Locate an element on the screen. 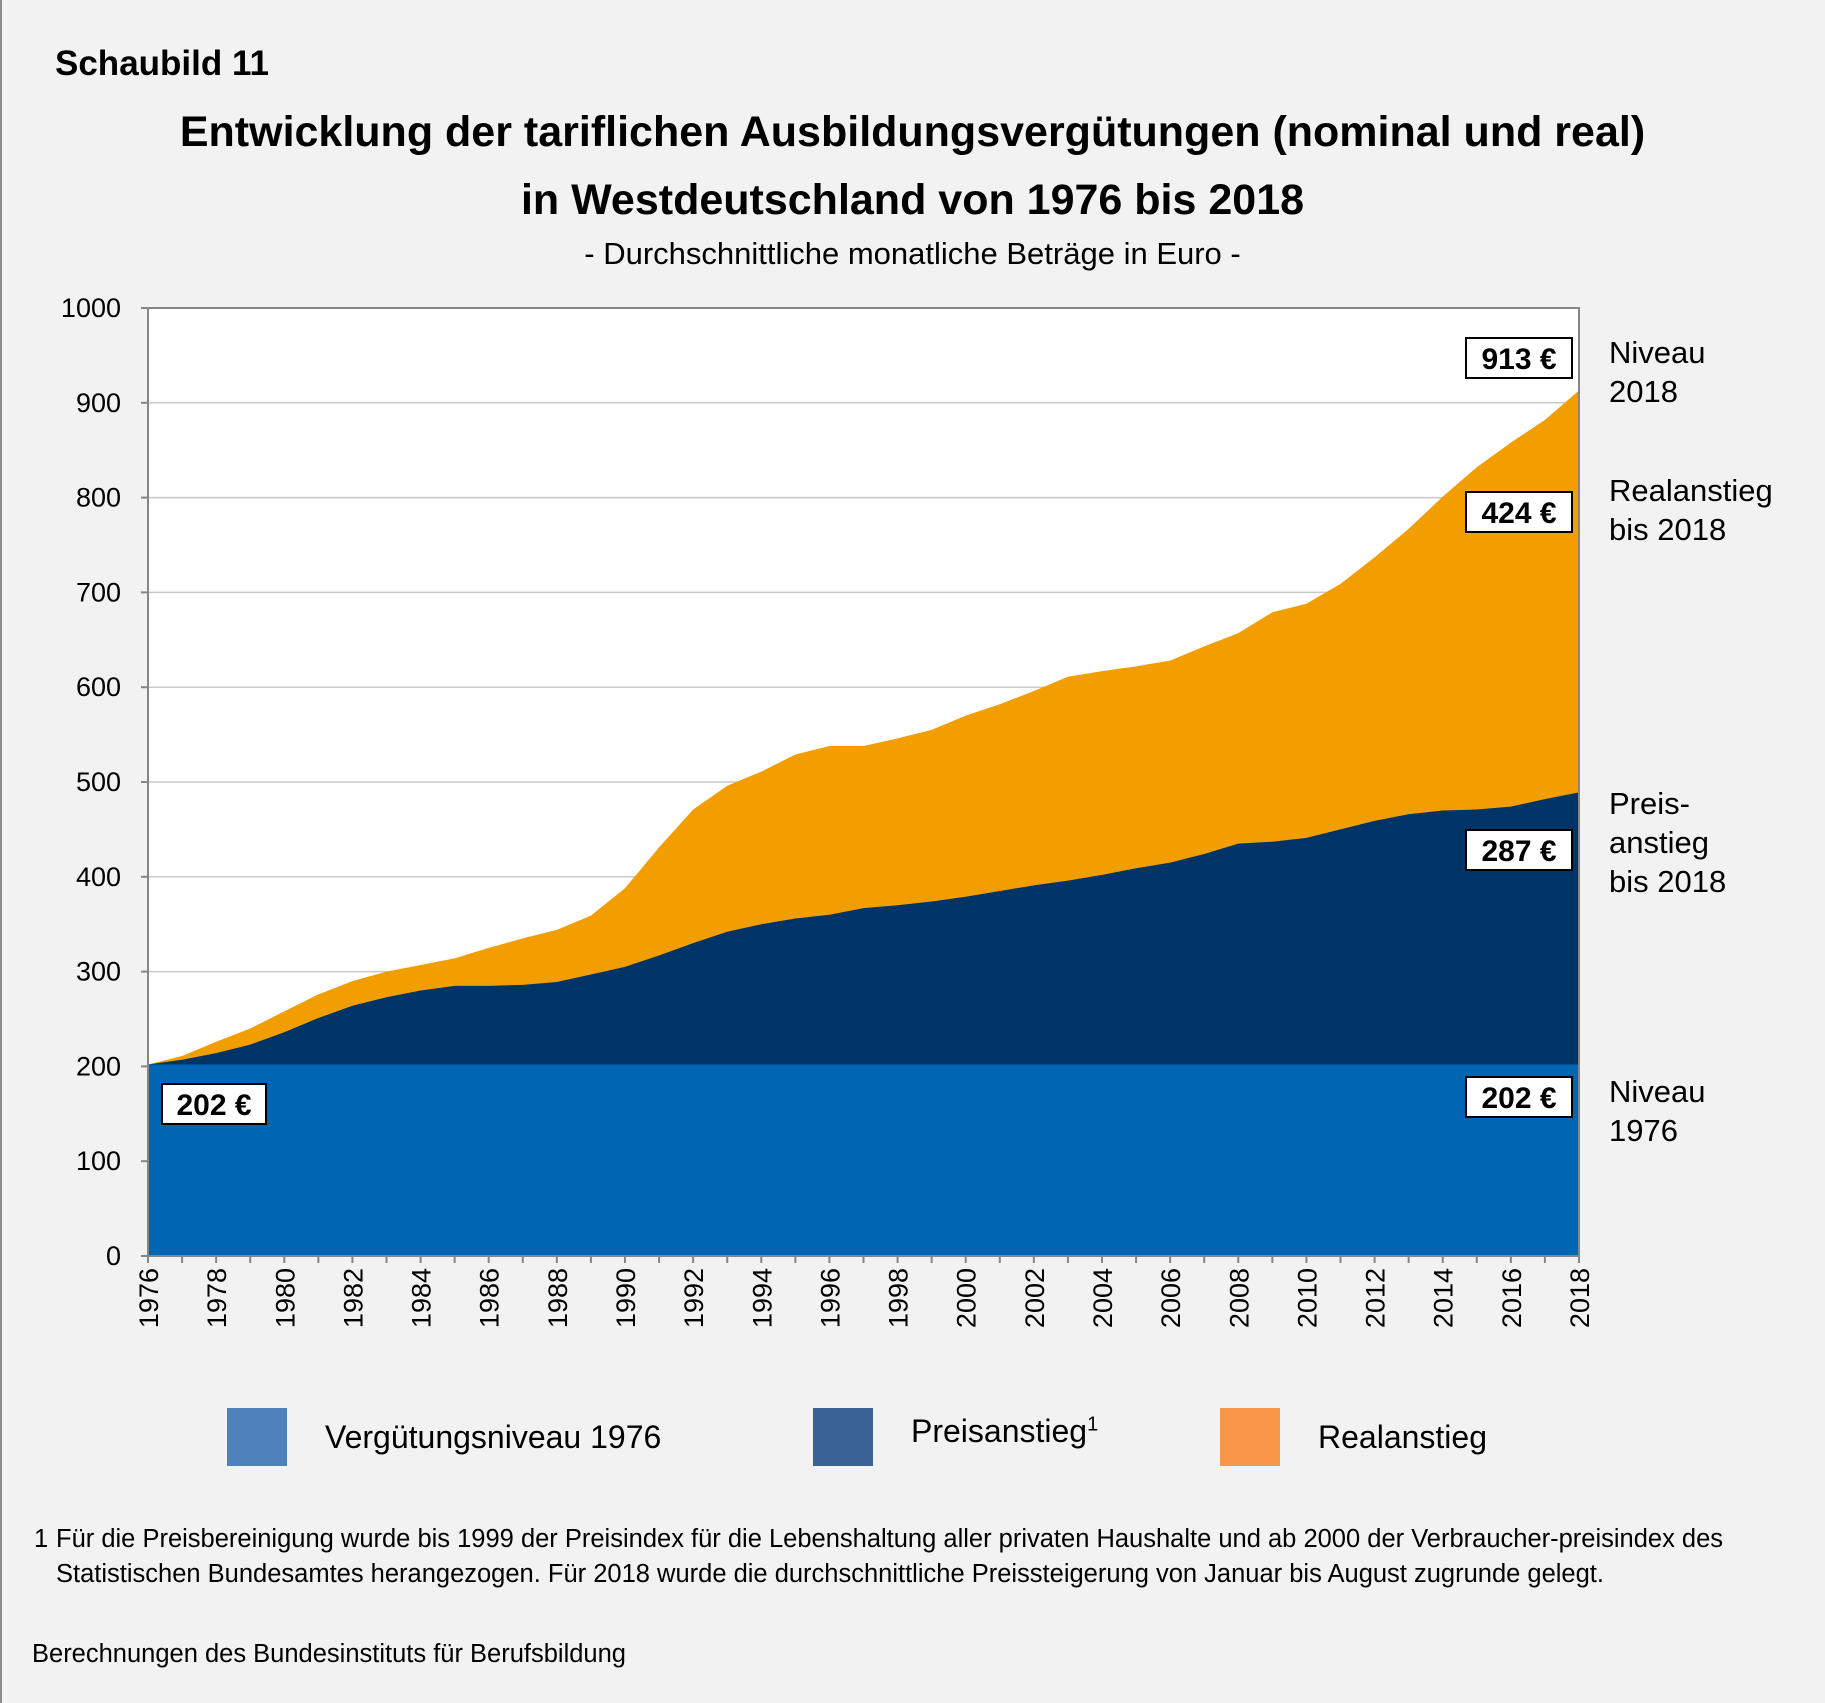 The height and width of the screenshot is (1703, 1825). value-box-text: 913 € is located at coordinates (1518, 359).